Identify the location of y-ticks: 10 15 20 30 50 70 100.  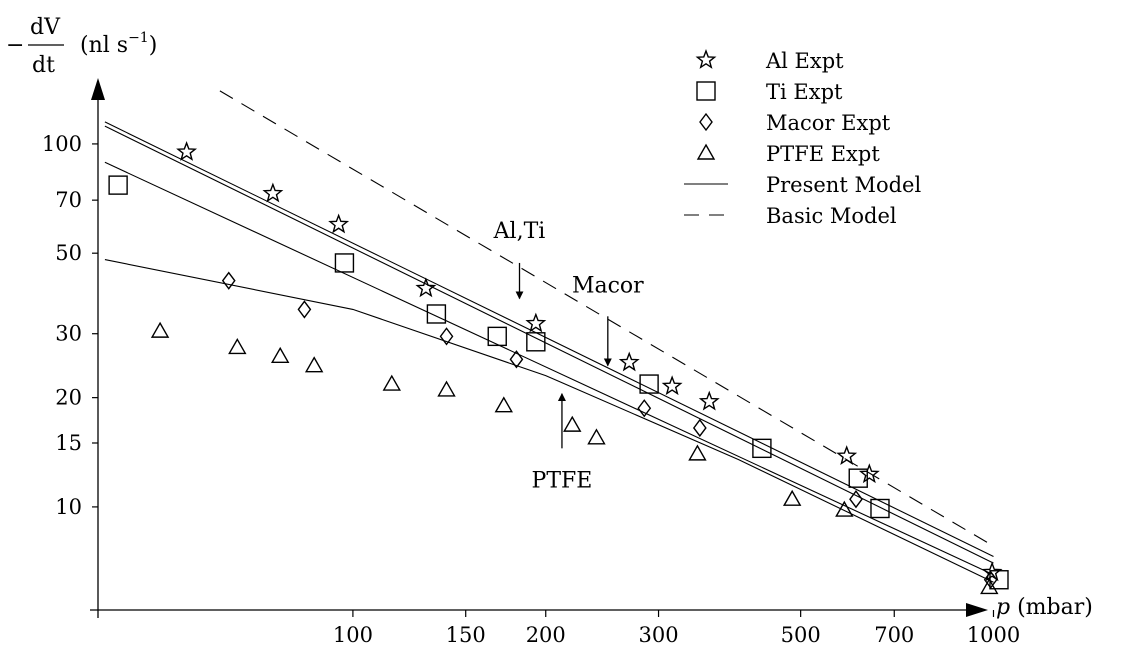
(70, 325).